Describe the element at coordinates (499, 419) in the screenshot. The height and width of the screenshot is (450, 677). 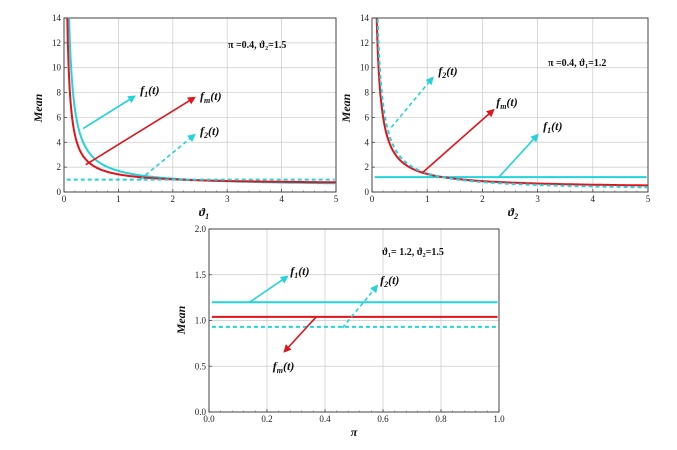
I see `x-tick-label: 1.0` at that location.